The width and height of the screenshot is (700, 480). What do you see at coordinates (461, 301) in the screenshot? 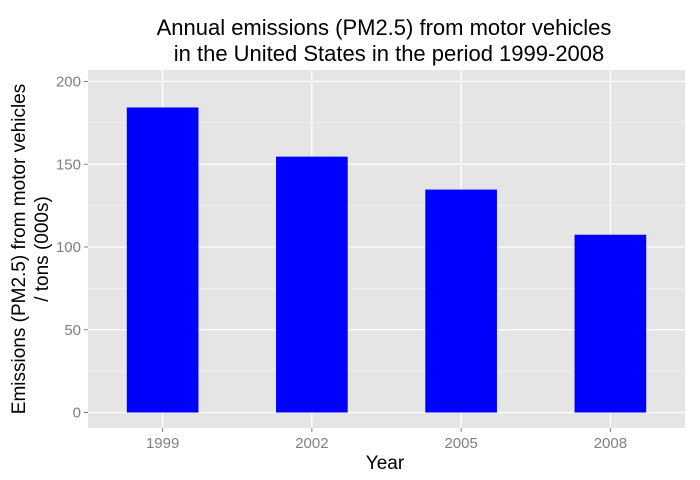
I see `bar-2005` at bounding box center [461, 301].